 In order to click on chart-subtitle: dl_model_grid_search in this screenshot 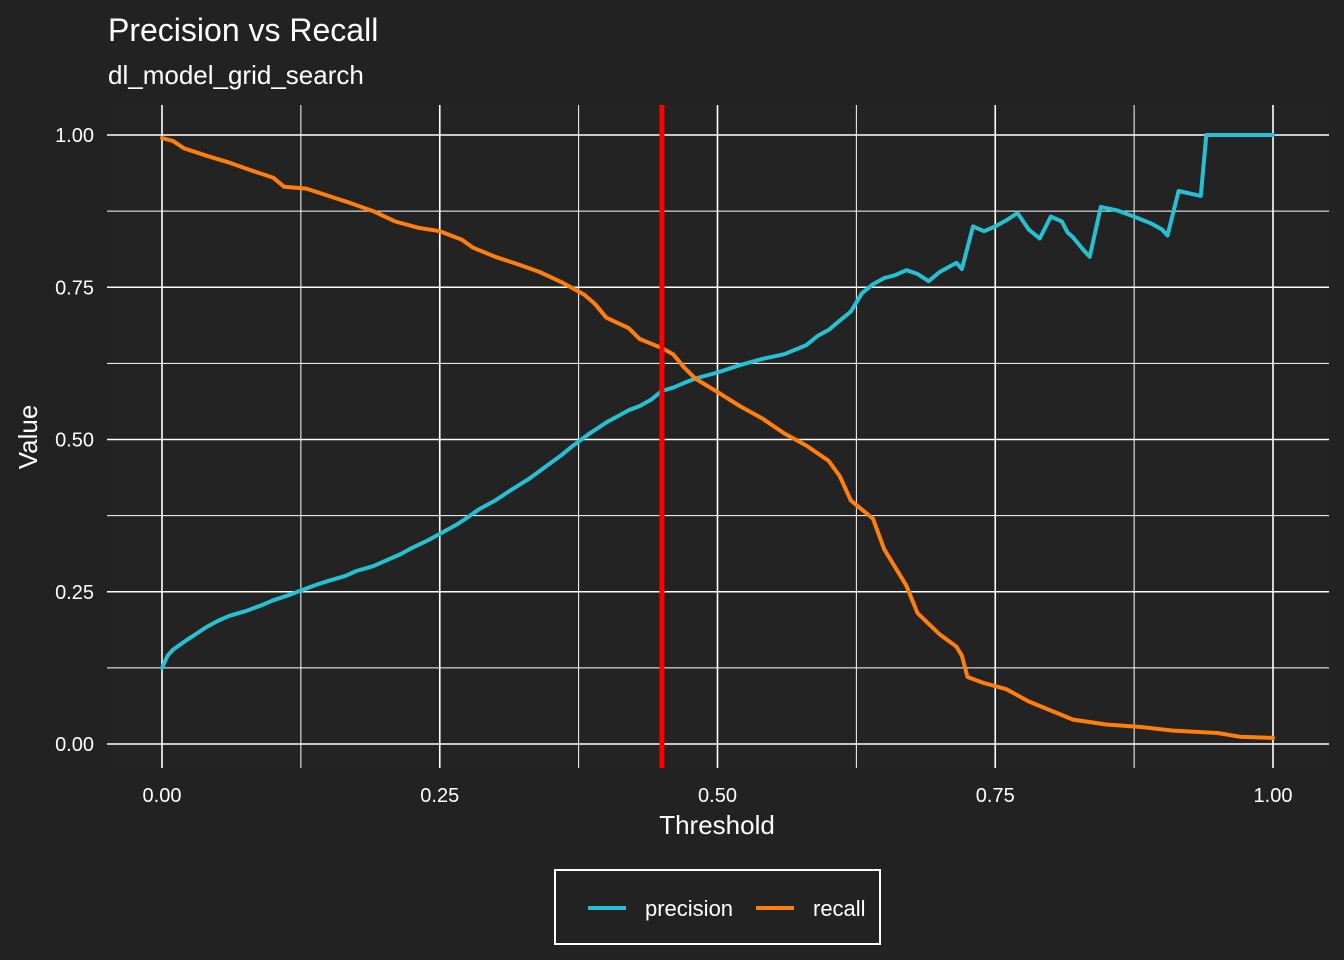, I will do `click(236, 75)`.